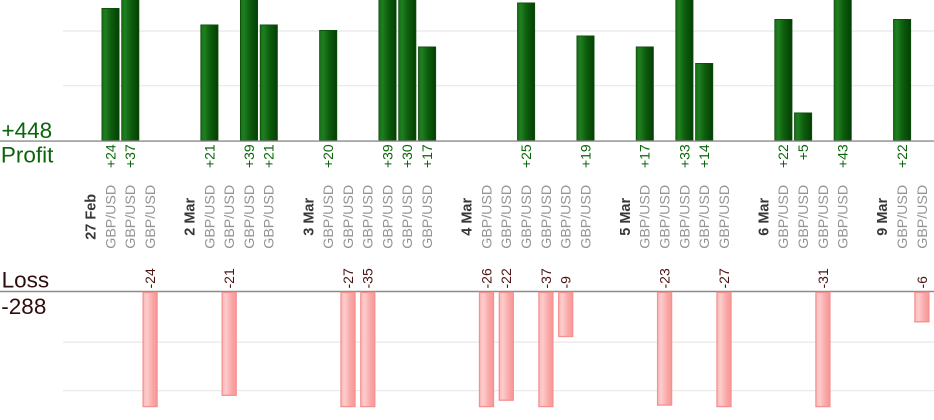 Image resolution: width=934 pixels, height=420 pixels. Describe the element at coordinates (309, 217) in the screenshot. I see `svg-text: 3 Mar` at that location.